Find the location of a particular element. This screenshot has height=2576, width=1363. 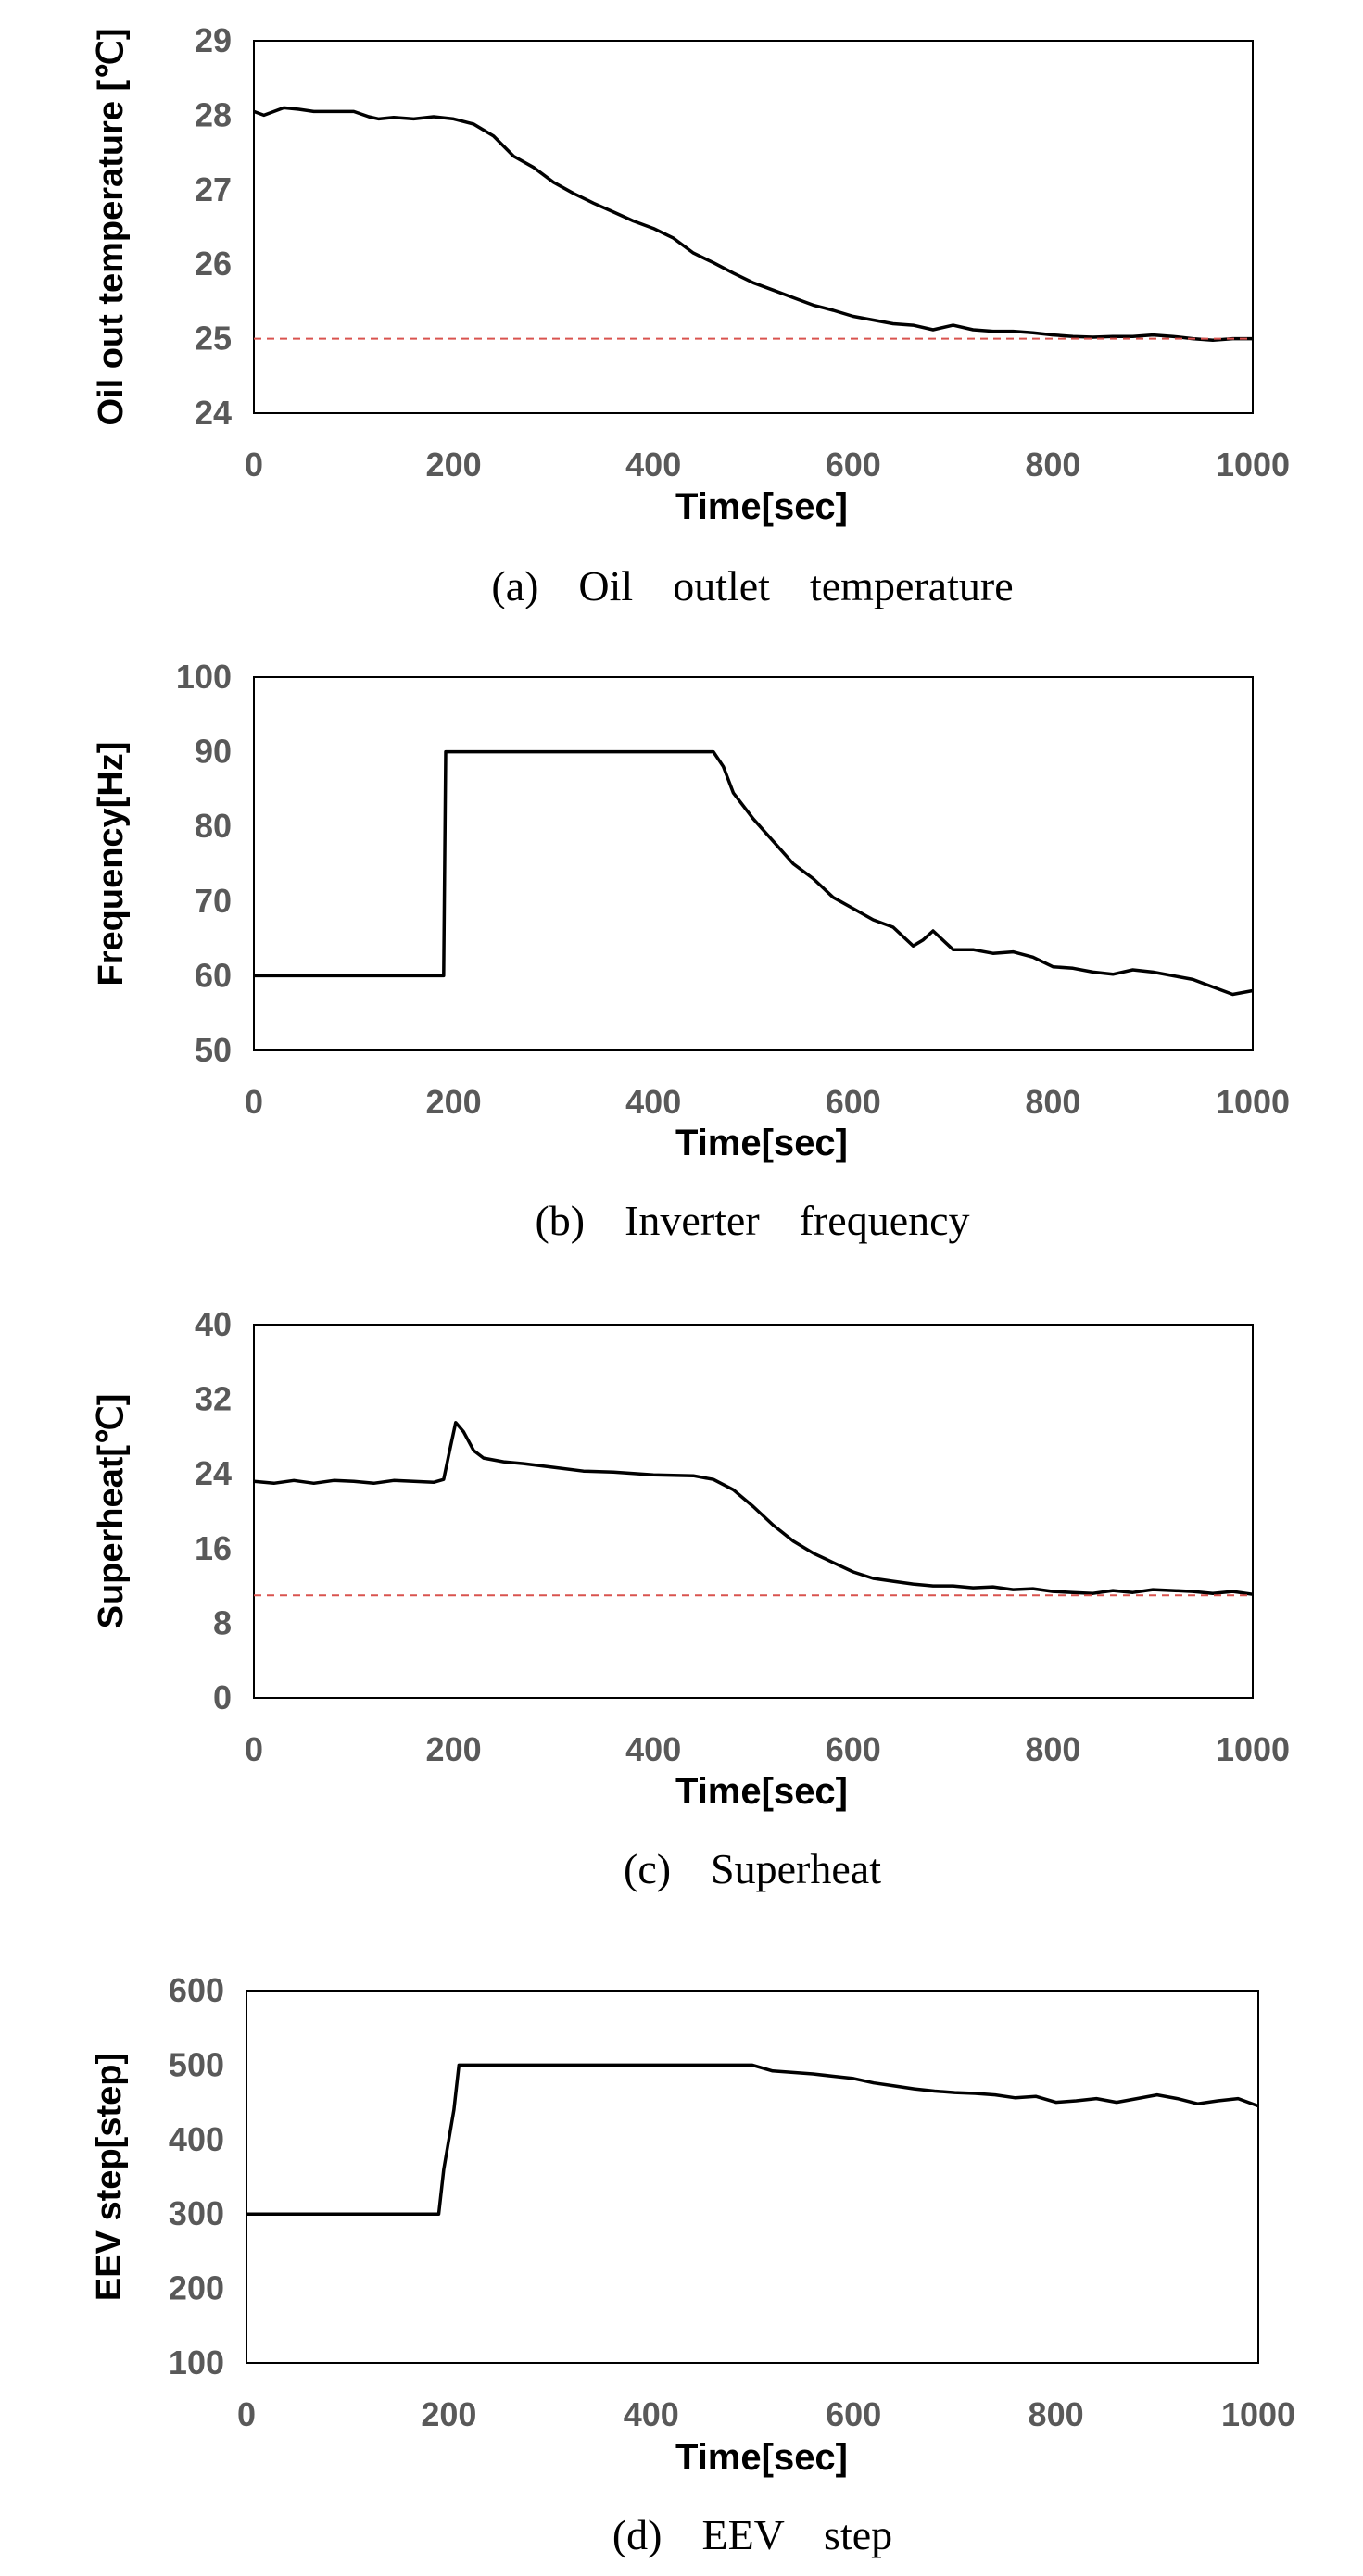

y-tick-label: 600 is located at coordinates (196, 1990).